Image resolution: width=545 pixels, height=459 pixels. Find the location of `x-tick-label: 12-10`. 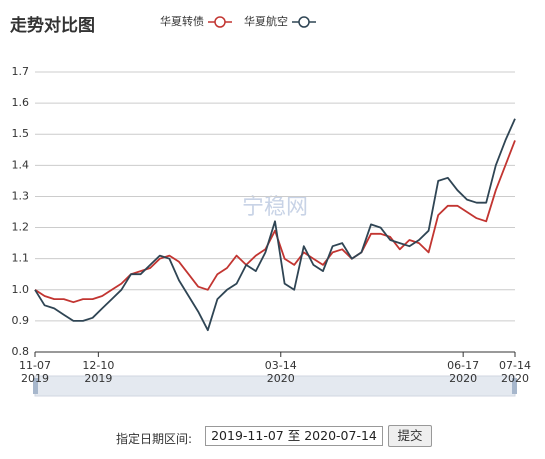

x-tick-label: 12-10 is located at coordinates (98, 365).